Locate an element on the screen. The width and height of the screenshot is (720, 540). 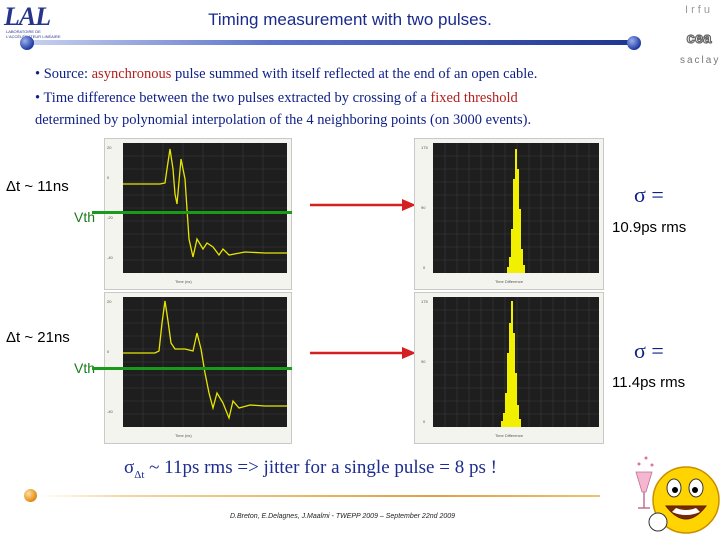
rms-value-2: 11.4ps rms is located at coordinates (649, 382).